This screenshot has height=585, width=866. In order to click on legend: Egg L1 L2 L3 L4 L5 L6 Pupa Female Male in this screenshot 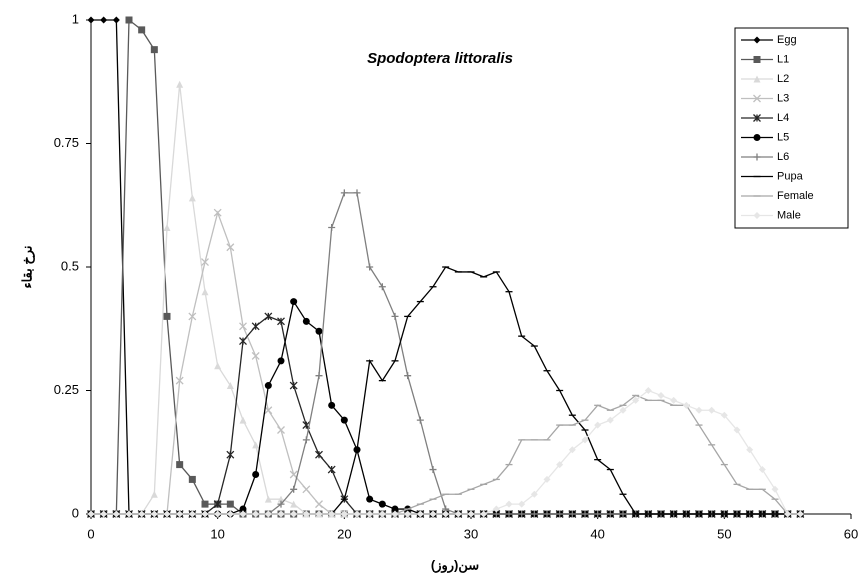, I will do `click(791, 128)`.